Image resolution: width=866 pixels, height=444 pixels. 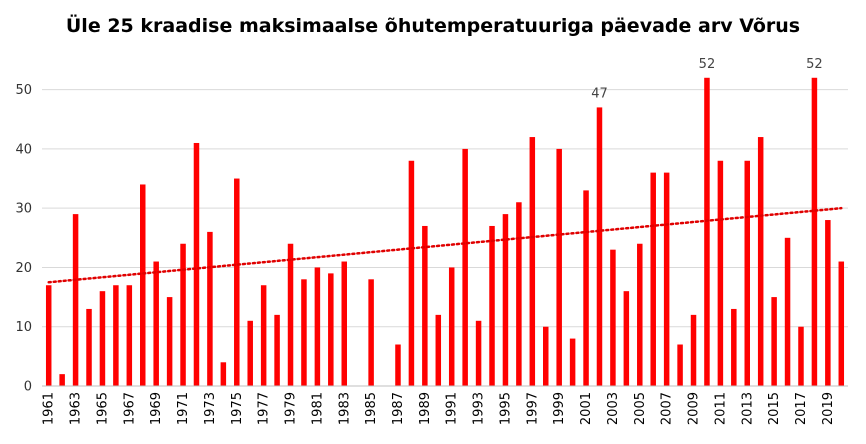 I want to click on x-tick-label: 1981, so click(x=317, y=408).